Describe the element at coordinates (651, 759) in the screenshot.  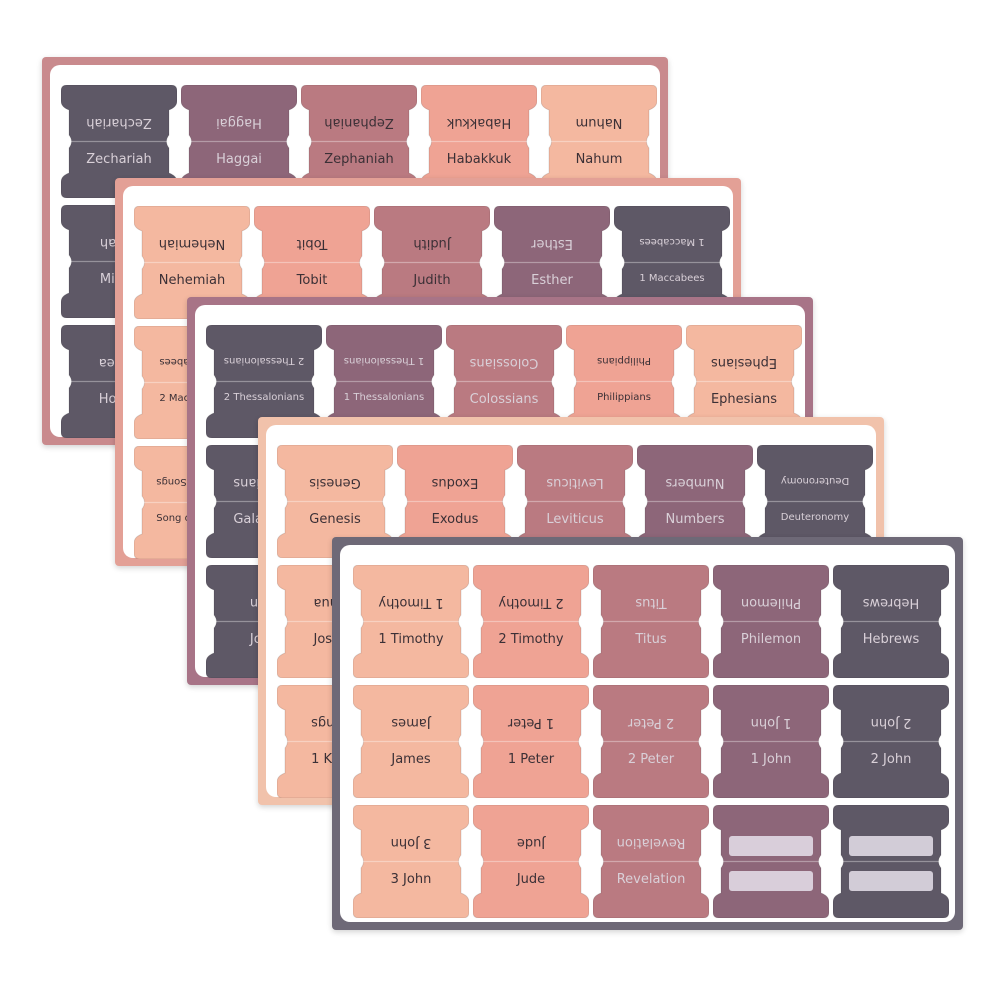
I see `tab-label: 2 Peter` at that location.